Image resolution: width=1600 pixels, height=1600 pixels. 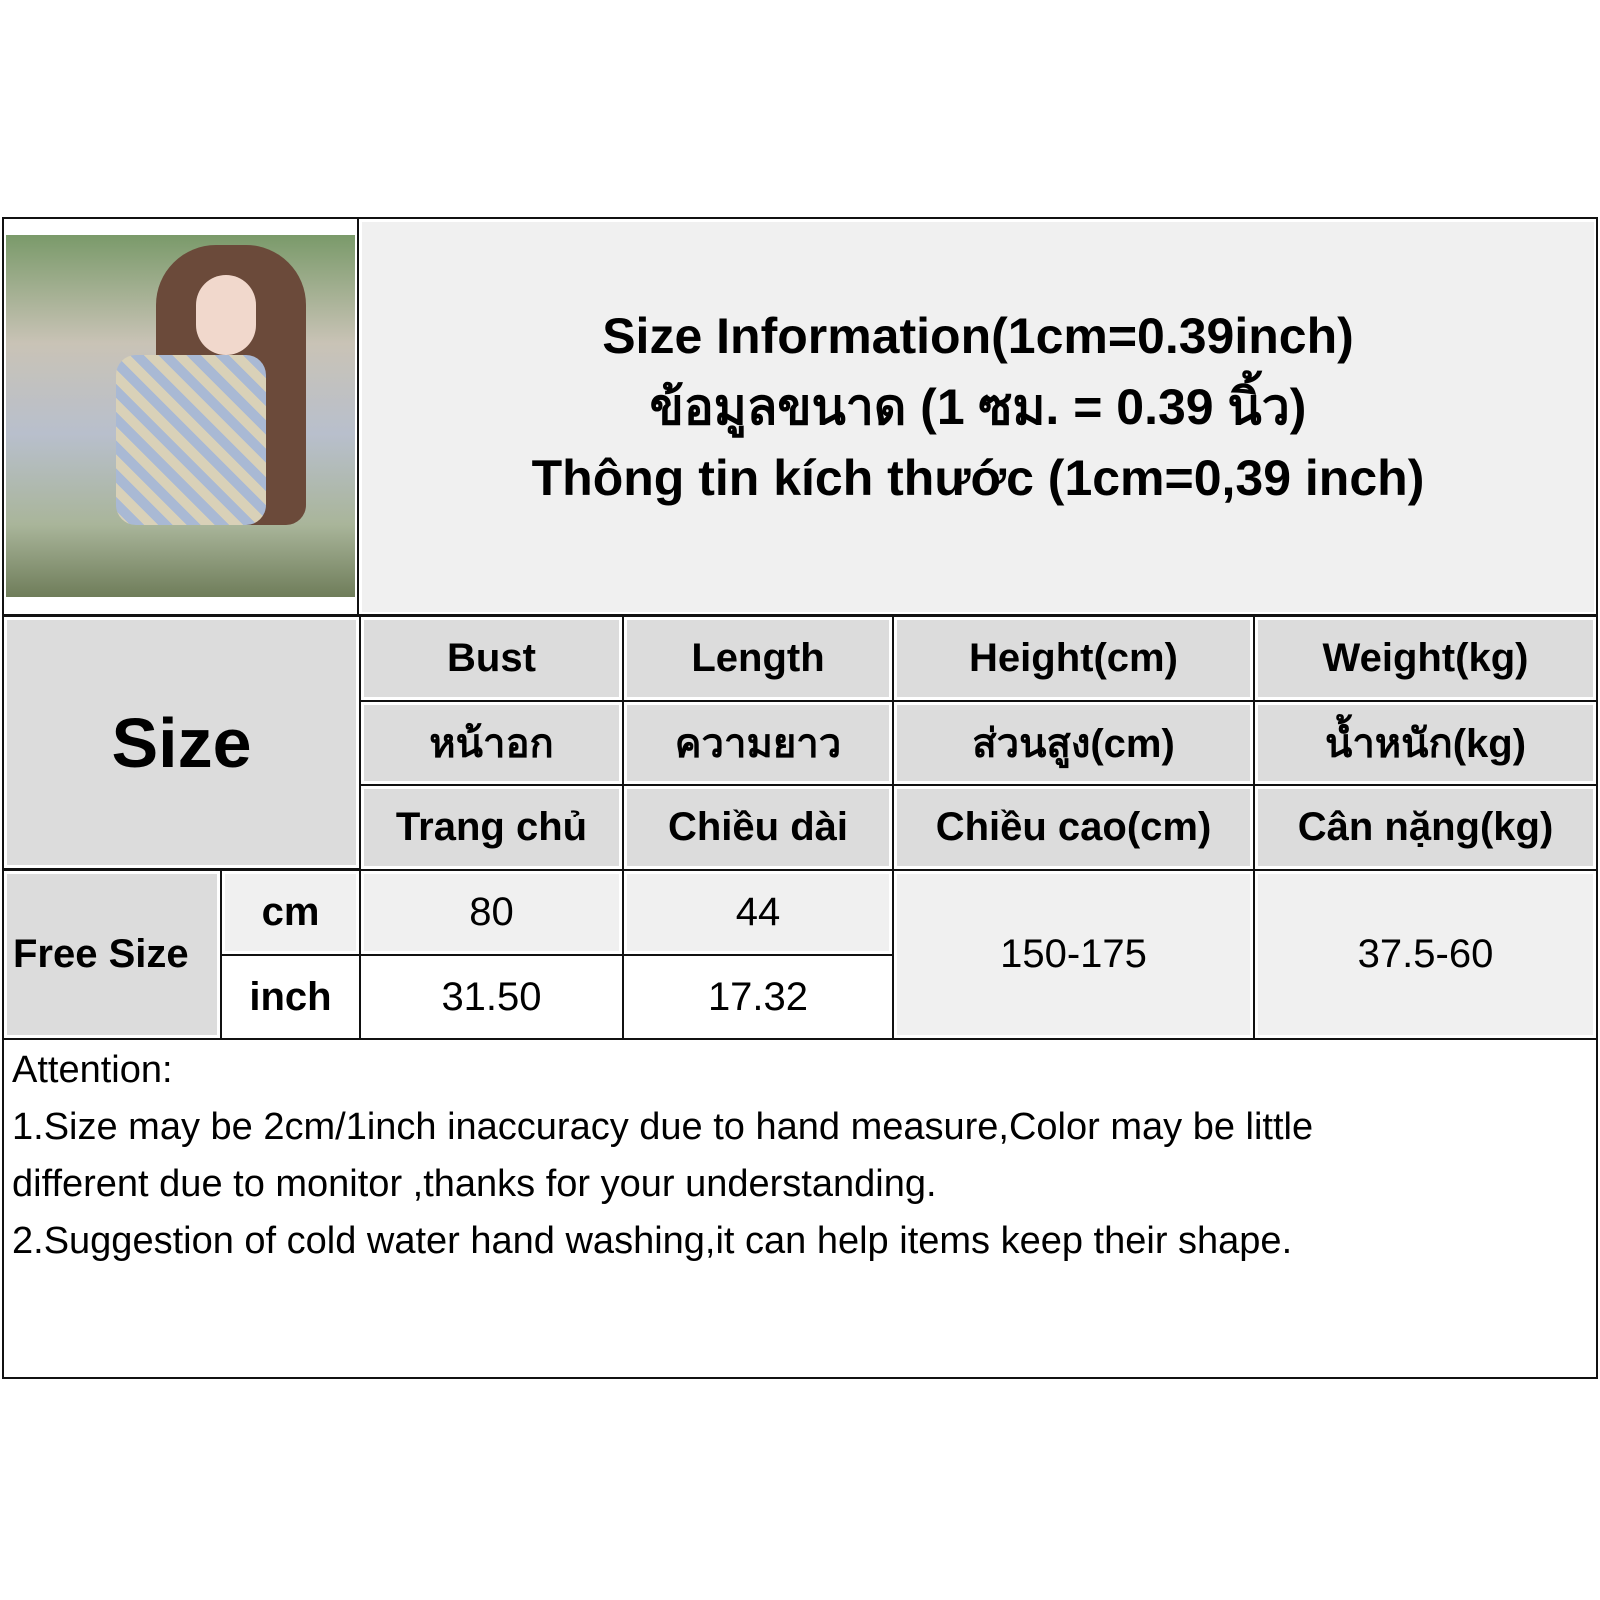 I want to click on col-length-en: Length, so click(x=758, y=658).